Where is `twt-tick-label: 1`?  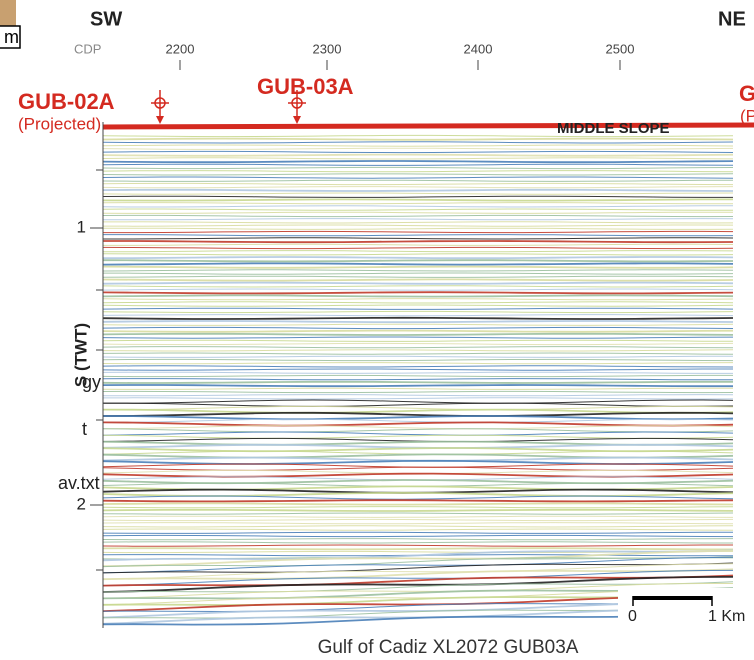
twt-tick-label: 1 is located at coordinates (81, 226).